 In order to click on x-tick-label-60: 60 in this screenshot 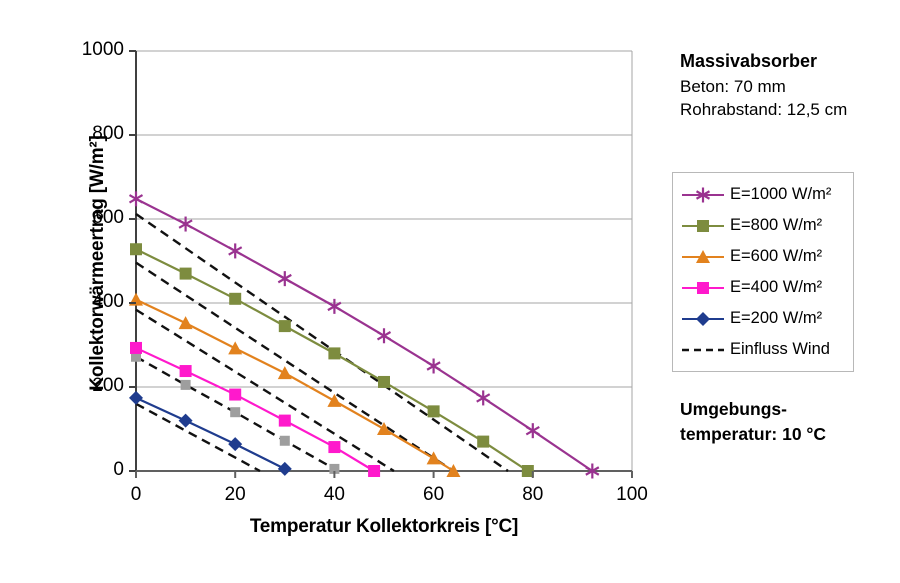, I will do `click(434, 494)`.